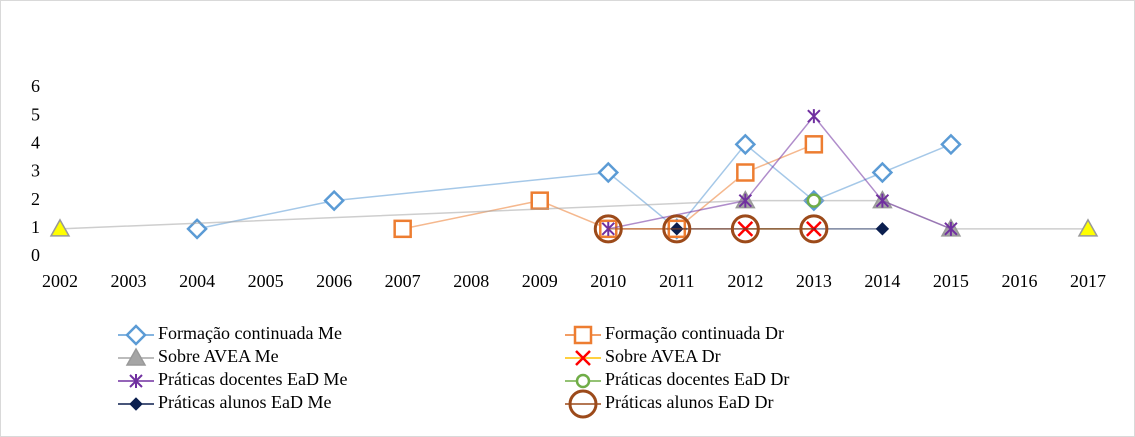 Image resolution: width=1135 pixels, height=437 pixels. Describe the element at coordinates (951, 281) in the screenshot. I see `x-tick-label: 2015` at that location.